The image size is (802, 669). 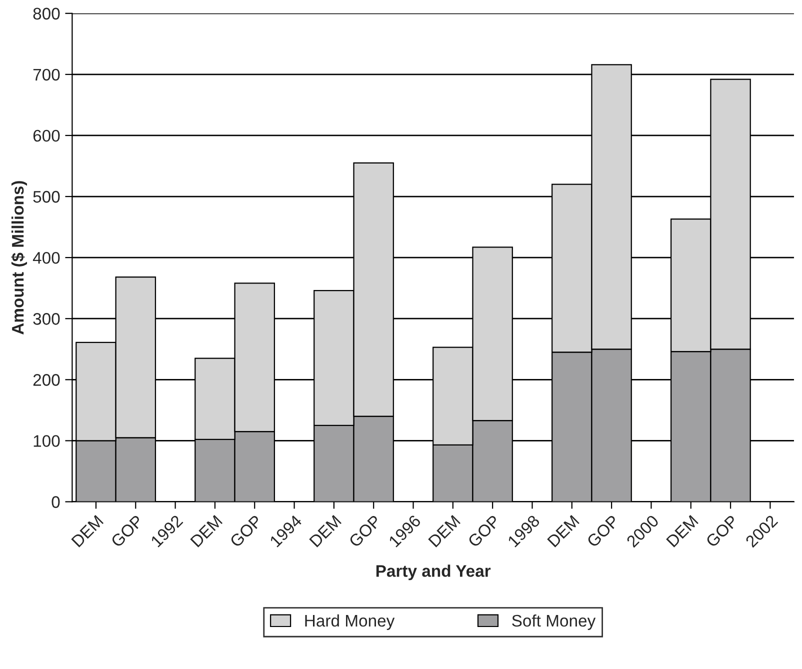 I want to click on x-axis-title: Party and Year, so click(x=433, y=572).